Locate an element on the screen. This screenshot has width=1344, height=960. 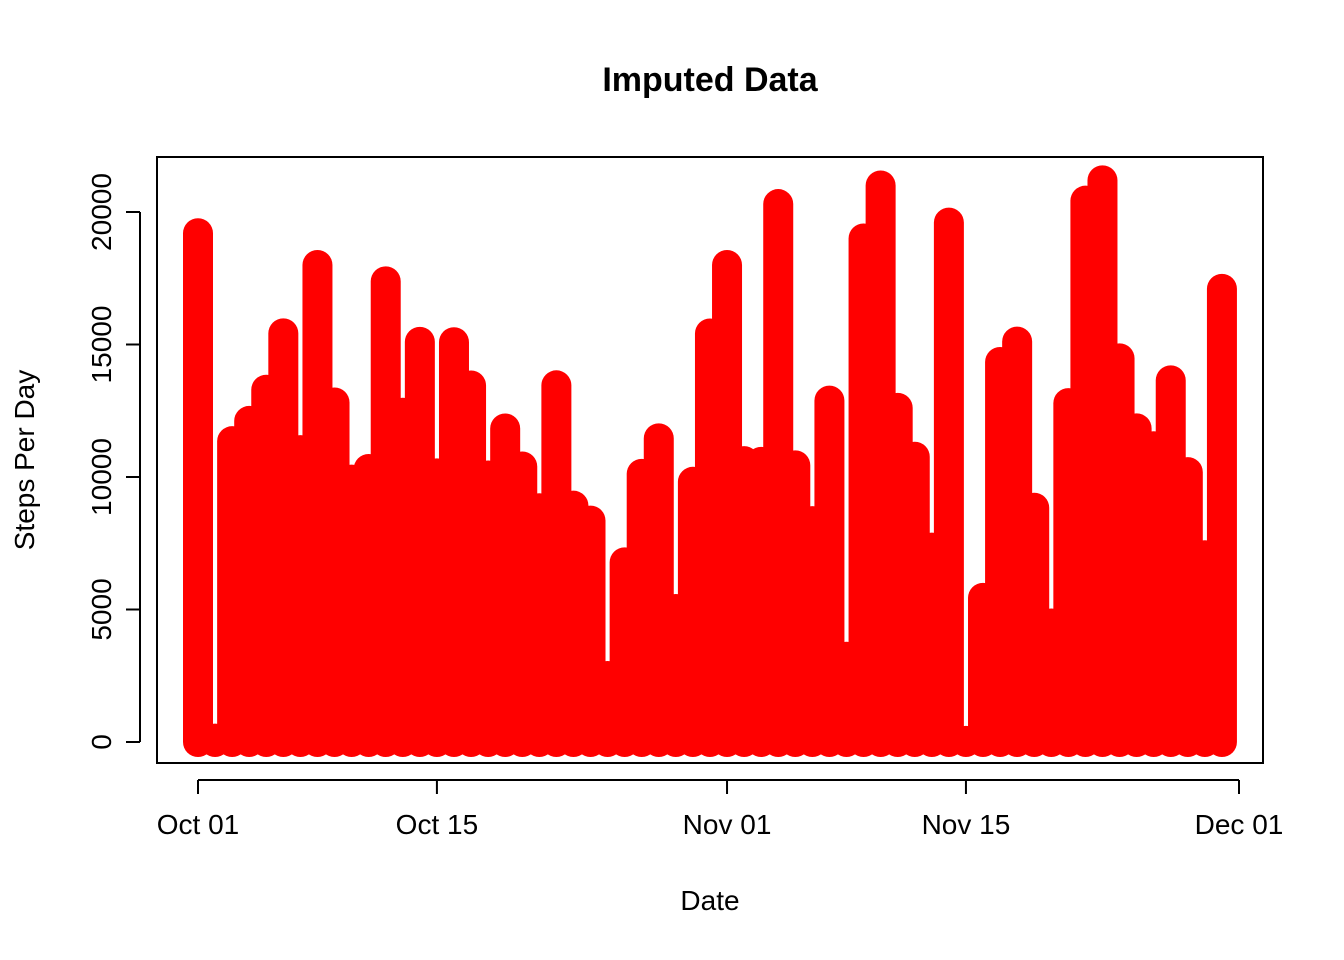
x-tick-label: Oct 01 is located at coordinates (198, 824).